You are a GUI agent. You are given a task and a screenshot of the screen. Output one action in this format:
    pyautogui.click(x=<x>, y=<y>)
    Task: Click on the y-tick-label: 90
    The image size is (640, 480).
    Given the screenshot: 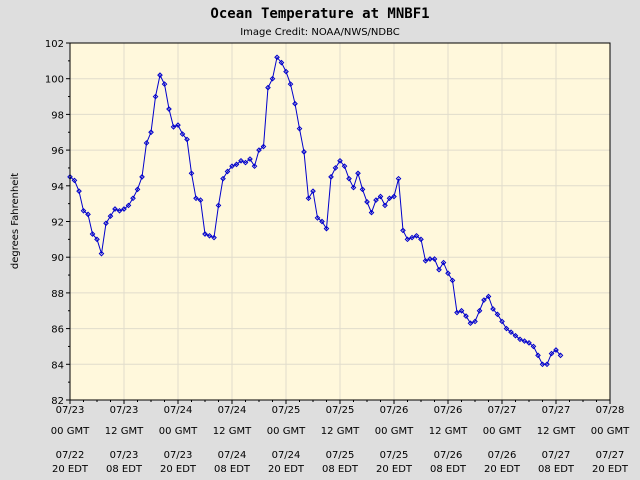 What is the action you would take?
    pyautogui.click(x=57, y=258)
    